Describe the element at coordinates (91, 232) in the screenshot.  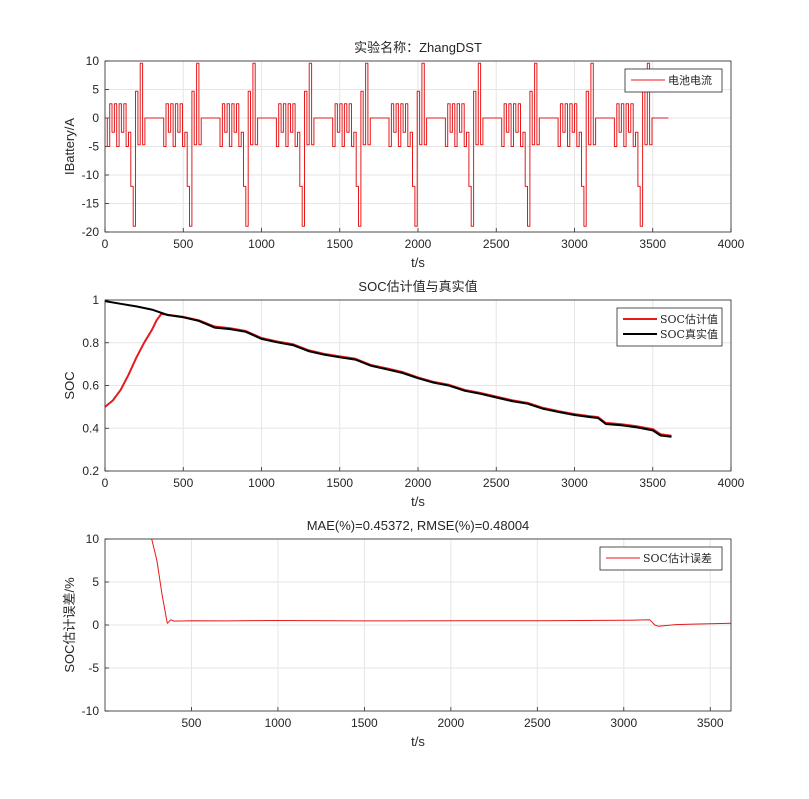
I see `y-tick-label: -20` at that location.